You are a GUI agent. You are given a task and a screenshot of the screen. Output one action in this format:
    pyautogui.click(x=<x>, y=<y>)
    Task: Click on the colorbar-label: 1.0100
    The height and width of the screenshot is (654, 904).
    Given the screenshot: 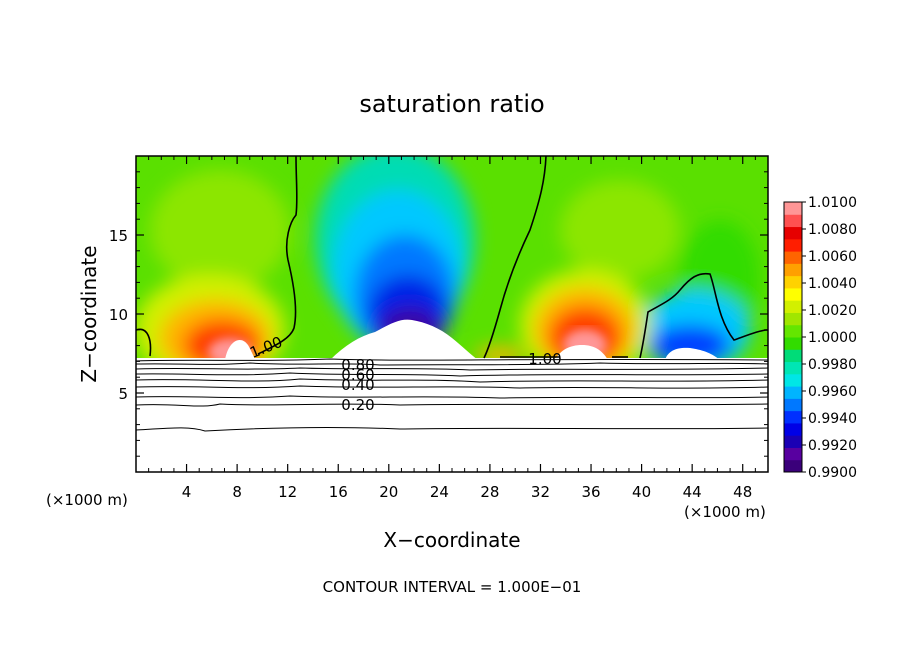 What is the action you would take?
    pyautogui.click(x=832, y=203)
    